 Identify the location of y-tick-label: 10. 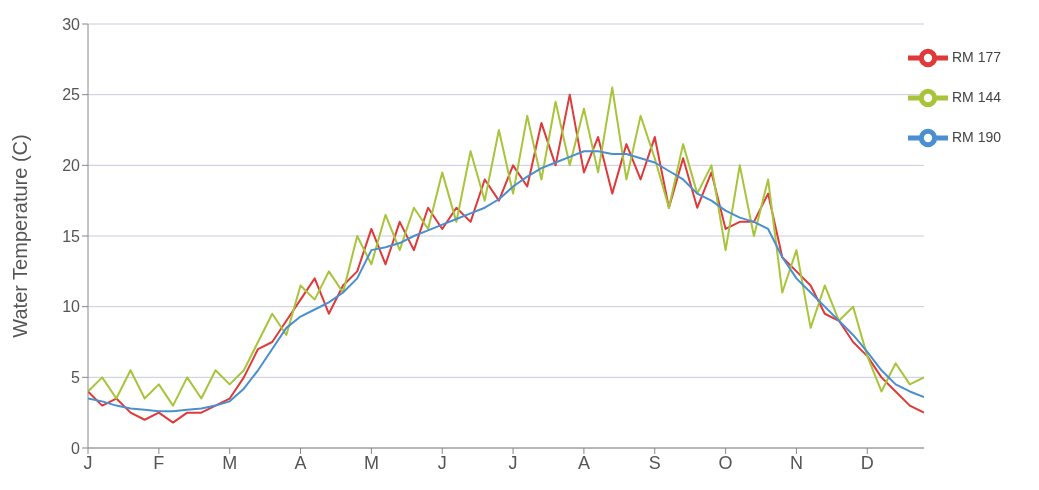
(71, 307).